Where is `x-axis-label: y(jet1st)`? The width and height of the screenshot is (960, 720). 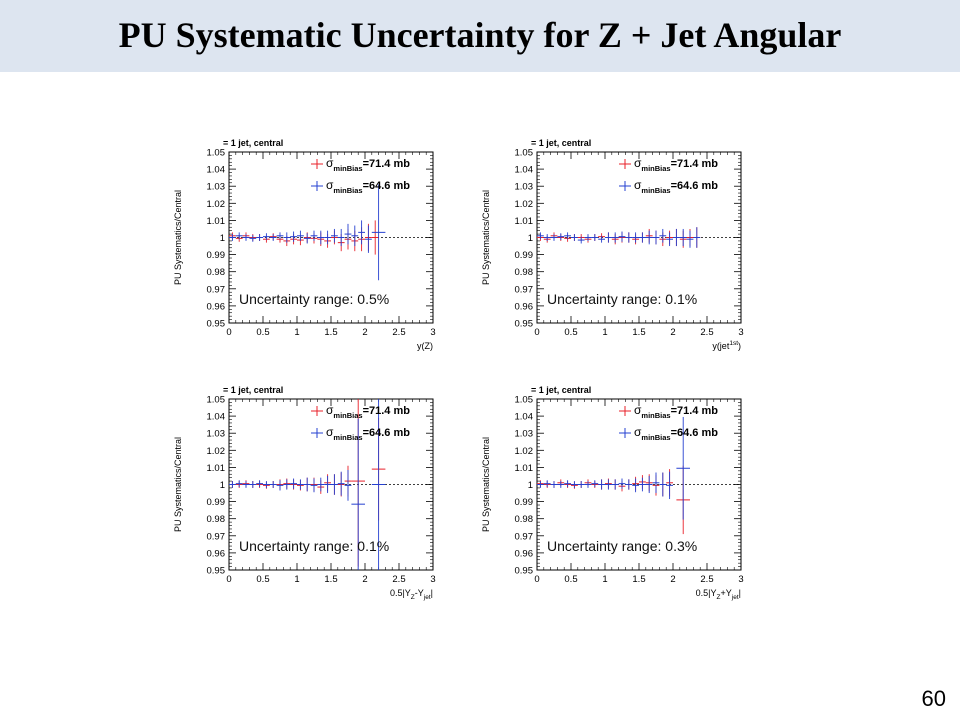 x-axis-label: y(jet1st) is located at coordinates (726, 345).